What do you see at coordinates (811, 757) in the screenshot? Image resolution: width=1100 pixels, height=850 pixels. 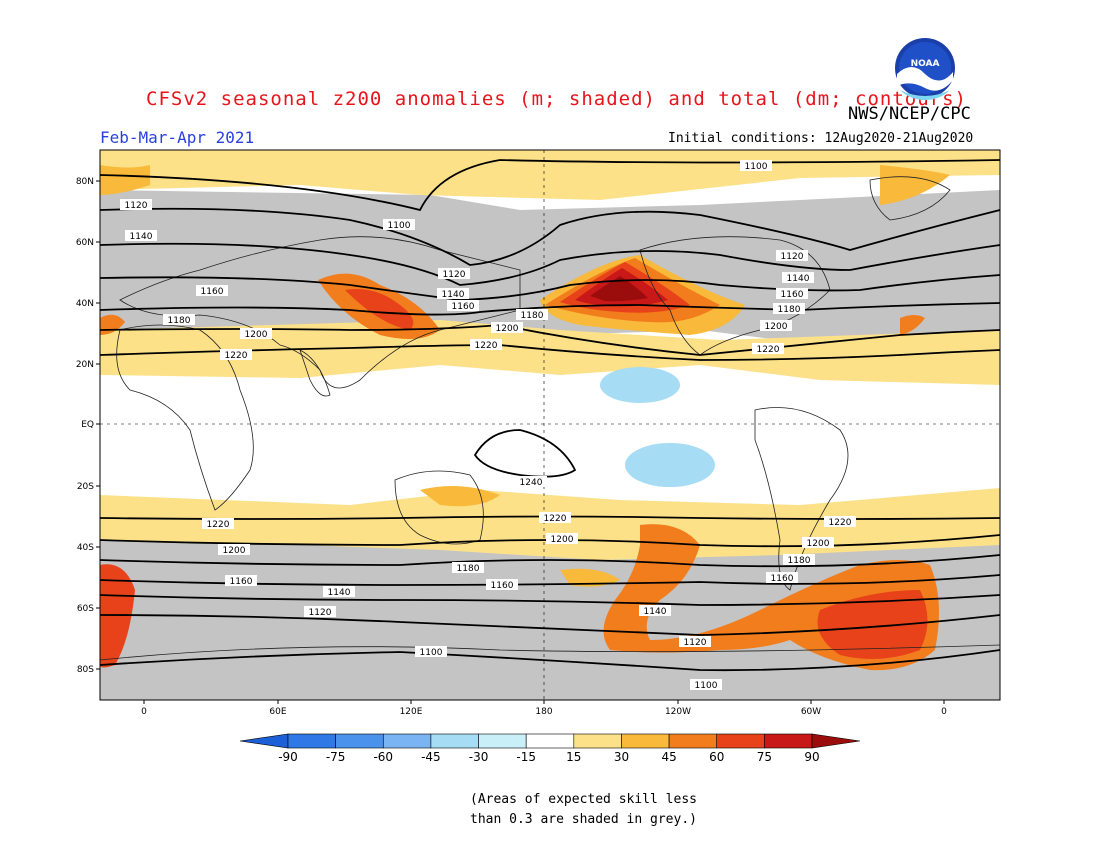 I see `colorbar-label: 90` at bounding box center [811, 757].